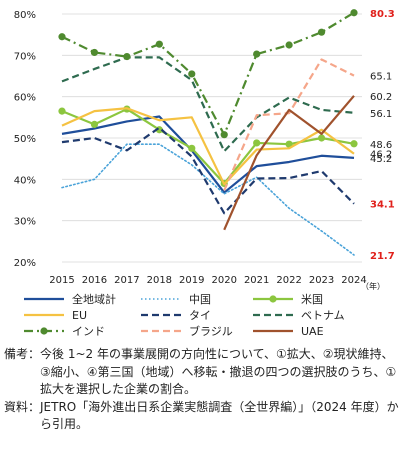 The height and width of the screenshot is (474, 404). Describe the element at coordinates (25, 222) in the screenshot. I see `y-tick-label: 30%` at that location.